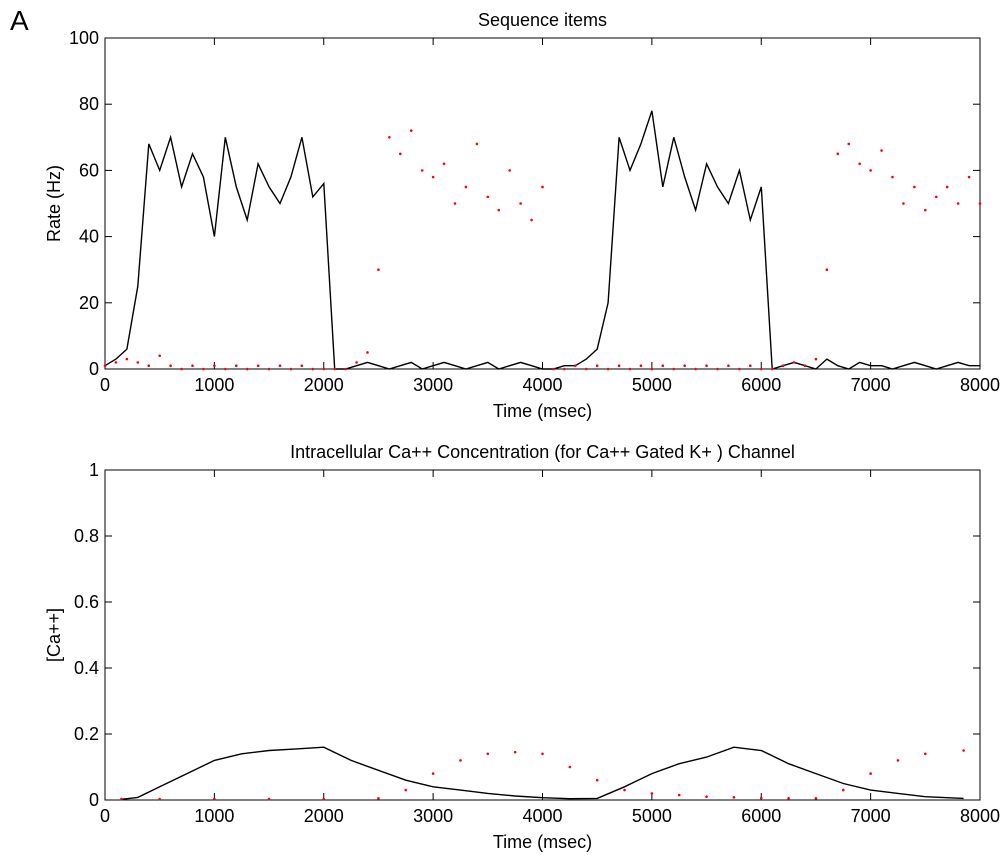  I want to click on y-tick-label: 0.8, so click(86, 536).